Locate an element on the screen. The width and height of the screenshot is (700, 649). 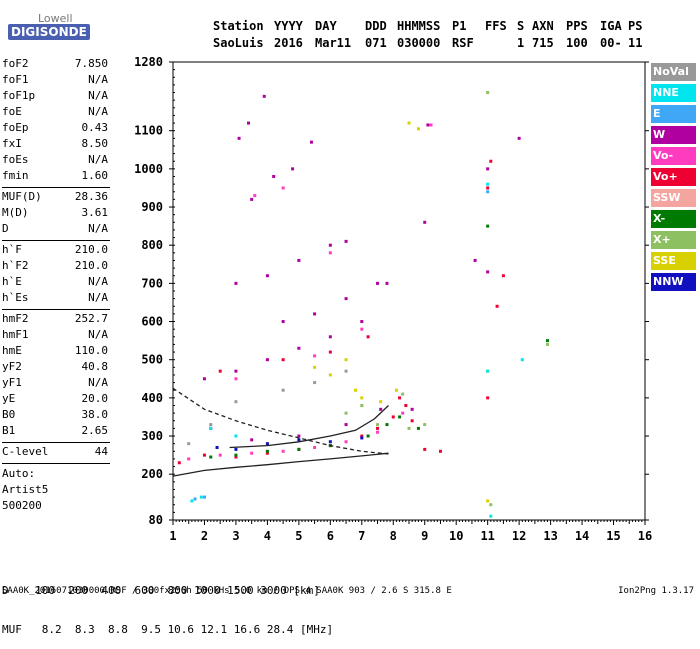
header-value: SaoLuis is located at coordinates (238, 43).